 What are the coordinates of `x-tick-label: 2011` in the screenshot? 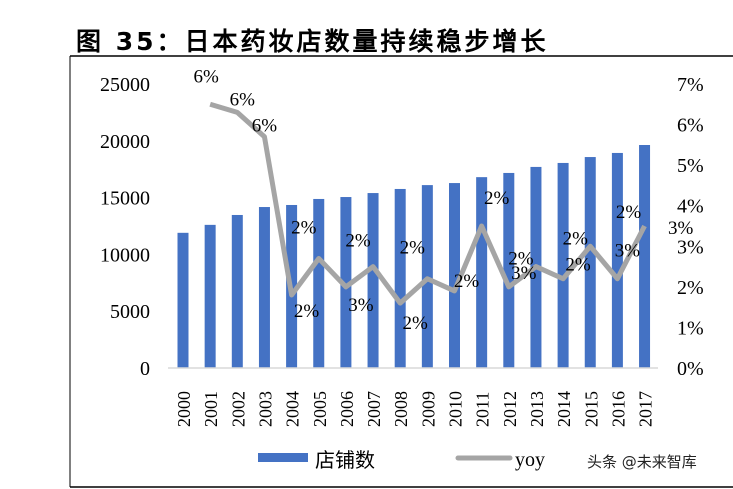 It's located at (483, 409).